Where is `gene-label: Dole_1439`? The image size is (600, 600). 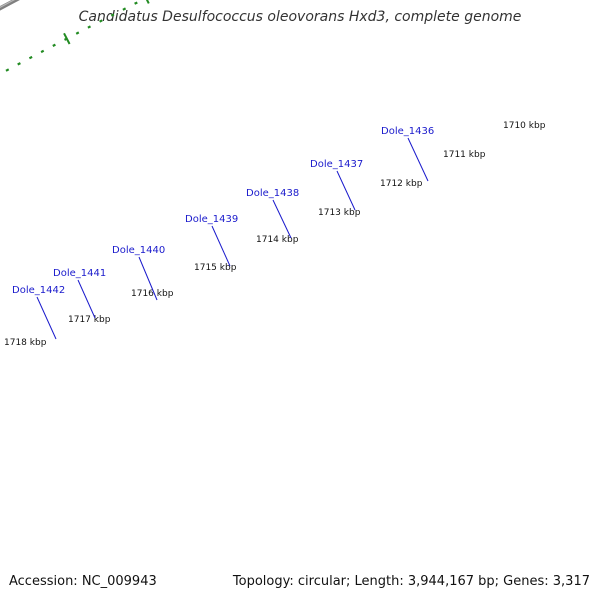
gene-label: Dole_1439 is located at coordinates (211, 219).